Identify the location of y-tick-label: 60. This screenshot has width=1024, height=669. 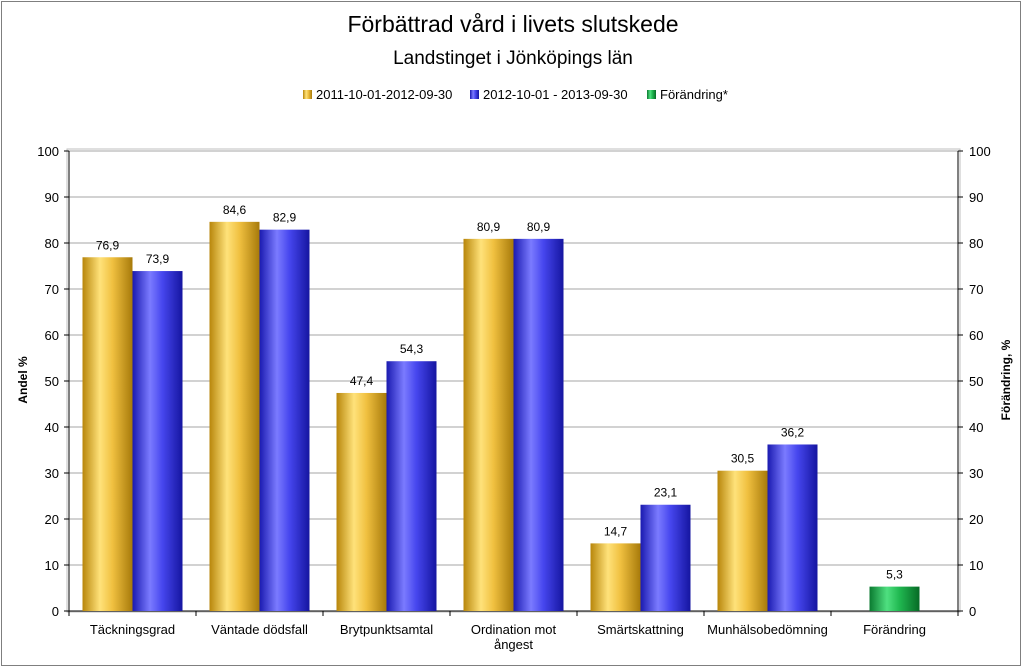
(52, 335).